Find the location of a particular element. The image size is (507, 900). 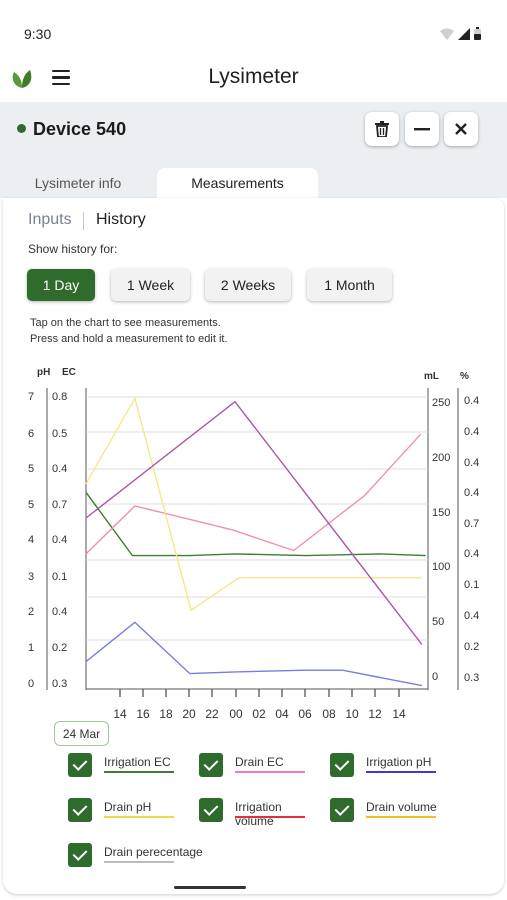

x-tick-label: 00 is located at coordinates (236, 713).